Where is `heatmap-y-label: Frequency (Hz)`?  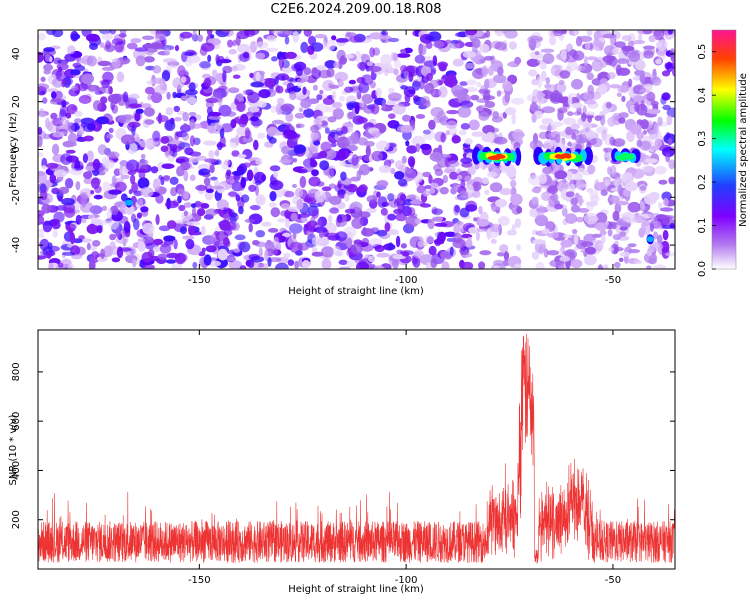
heatmap-y-label: Frequency (Hz) is located at coordinates (13, 150).